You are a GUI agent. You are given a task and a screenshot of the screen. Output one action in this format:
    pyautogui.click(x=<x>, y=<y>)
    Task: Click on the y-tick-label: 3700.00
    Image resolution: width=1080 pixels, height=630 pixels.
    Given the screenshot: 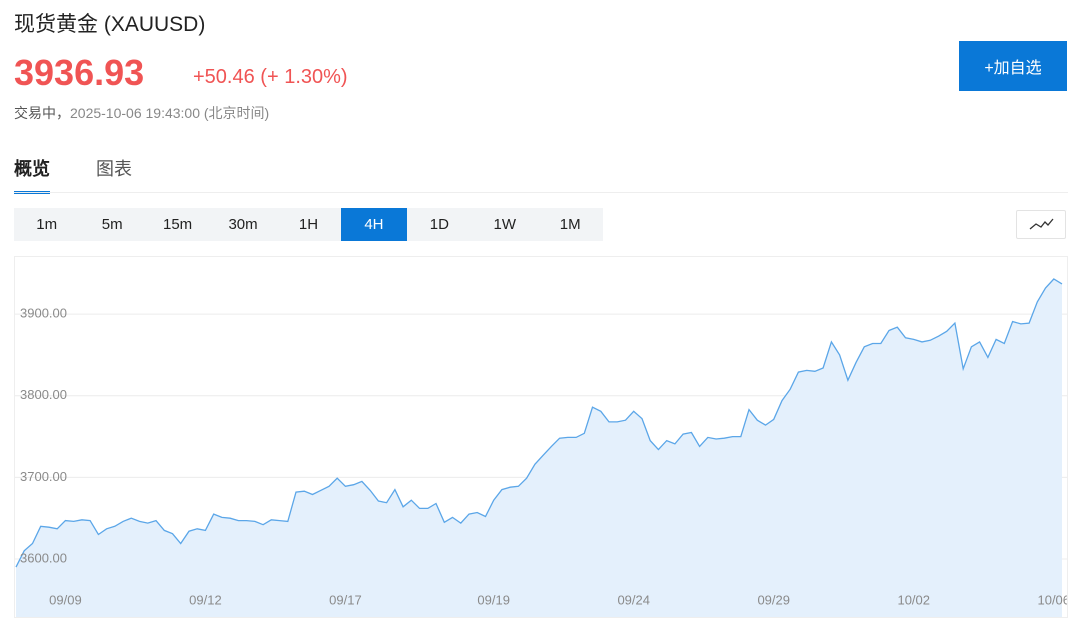 What is the action you would take?
    pyautogui.click(x=43, y=476)
    